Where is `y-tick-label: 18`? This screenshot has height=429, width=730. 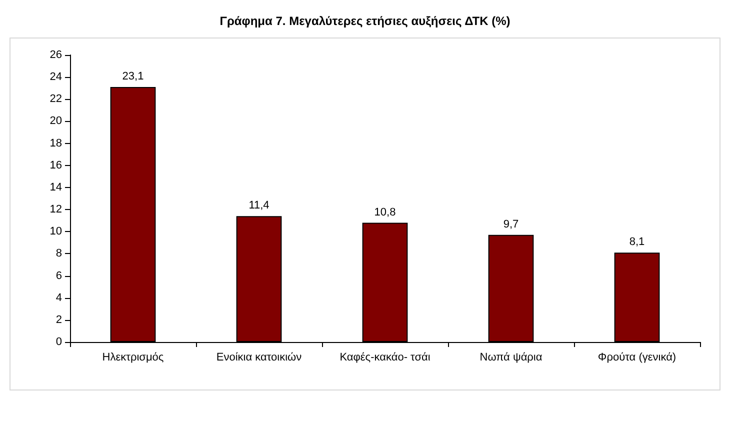
y-tick-label: 18 is located at coordinates (56, 143).